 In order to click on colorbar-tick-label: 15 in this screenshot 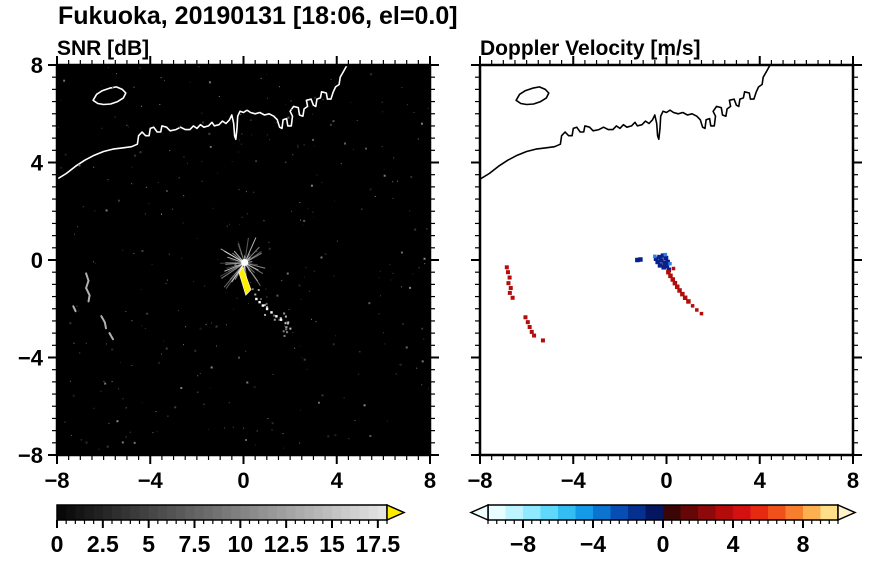, I will do `click(332, 544)`.